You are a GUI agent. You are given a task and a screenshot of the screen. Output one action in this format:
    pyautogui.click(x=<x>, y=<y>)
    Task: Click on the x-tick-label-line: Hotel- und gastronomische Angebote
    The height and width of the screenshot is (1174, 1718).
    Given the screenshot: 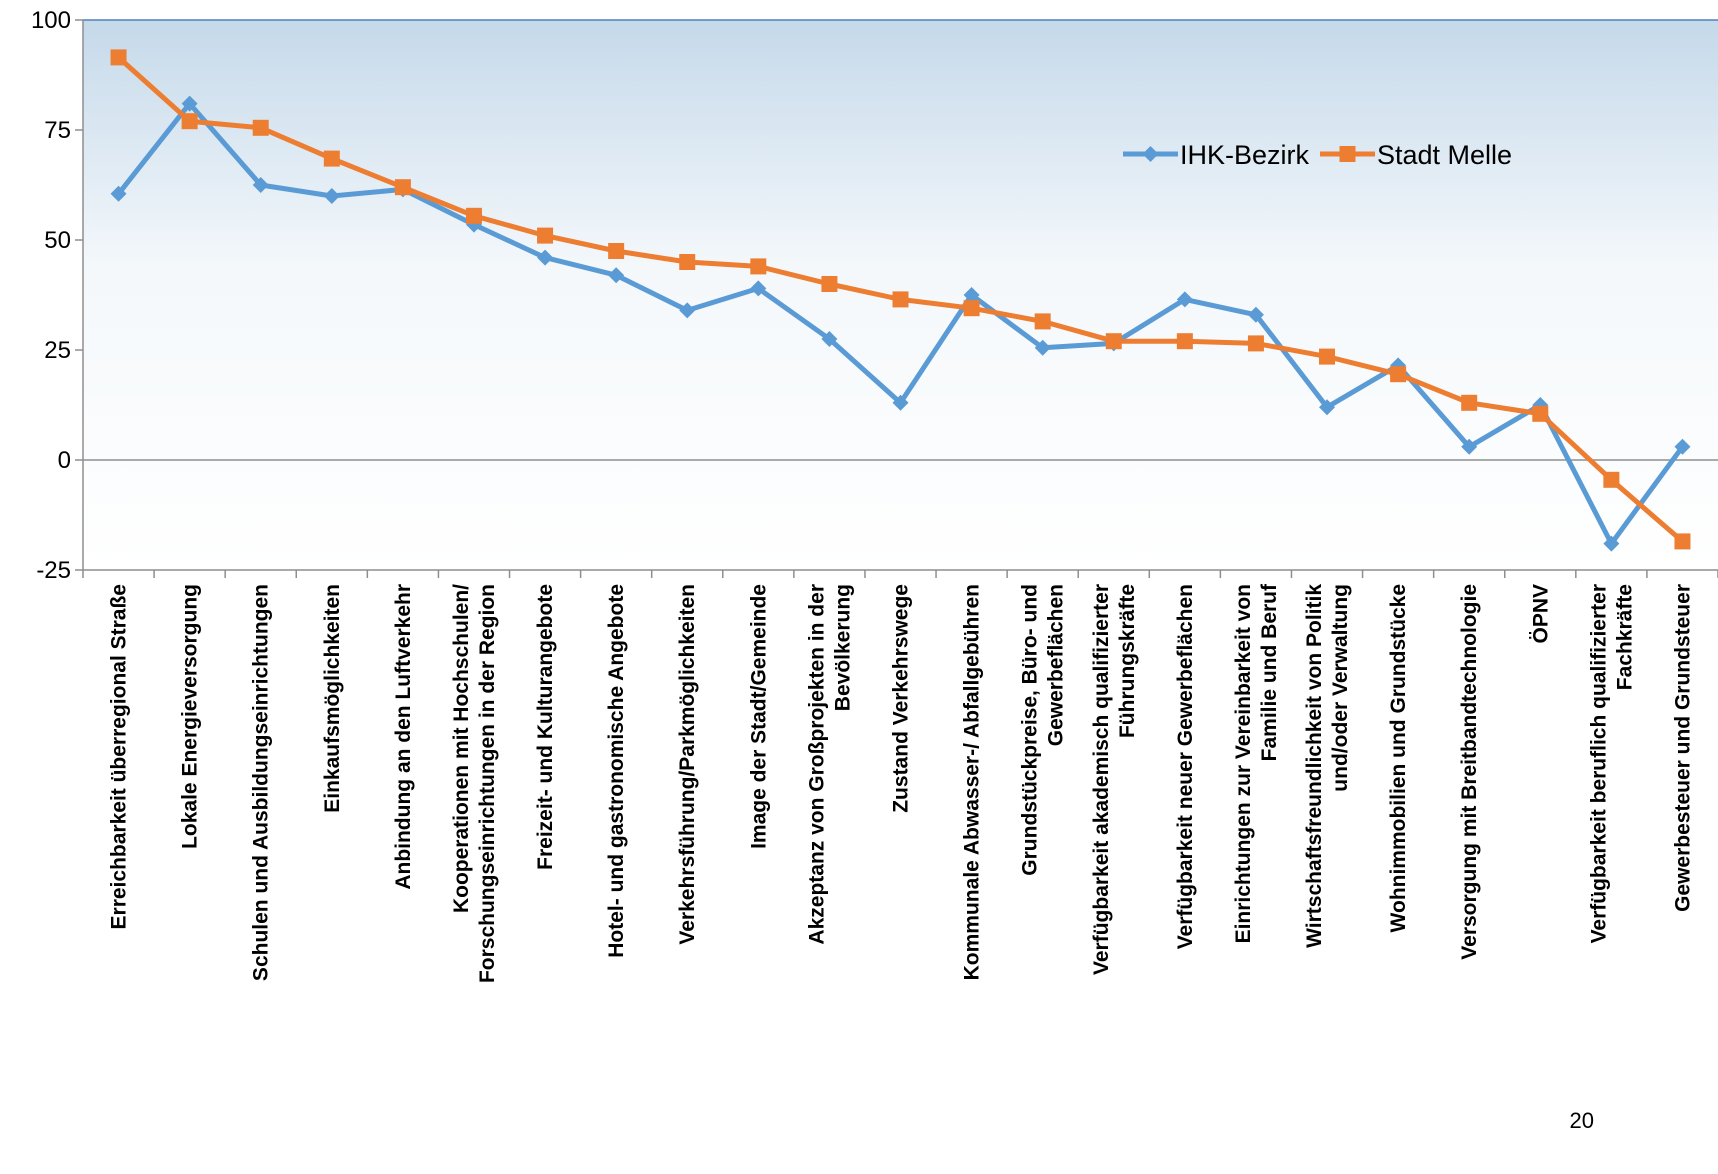 What is the action you would take?
    pyautogui.click(x=616, y=771)
    